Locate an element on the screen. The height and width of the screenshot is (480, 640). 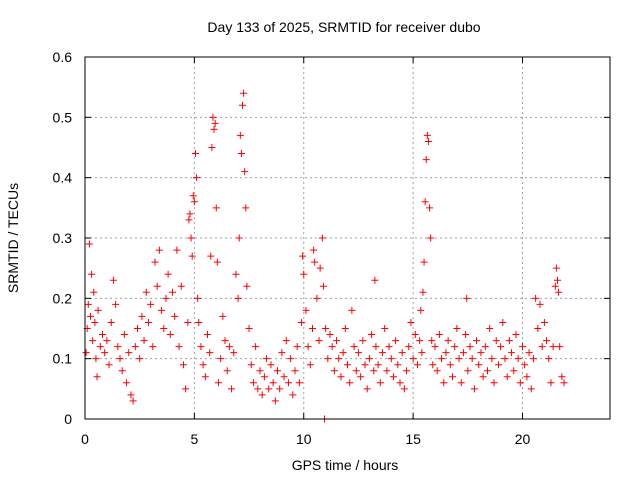
y-tick-label: 0.3 is located at coordinates (63, 238).